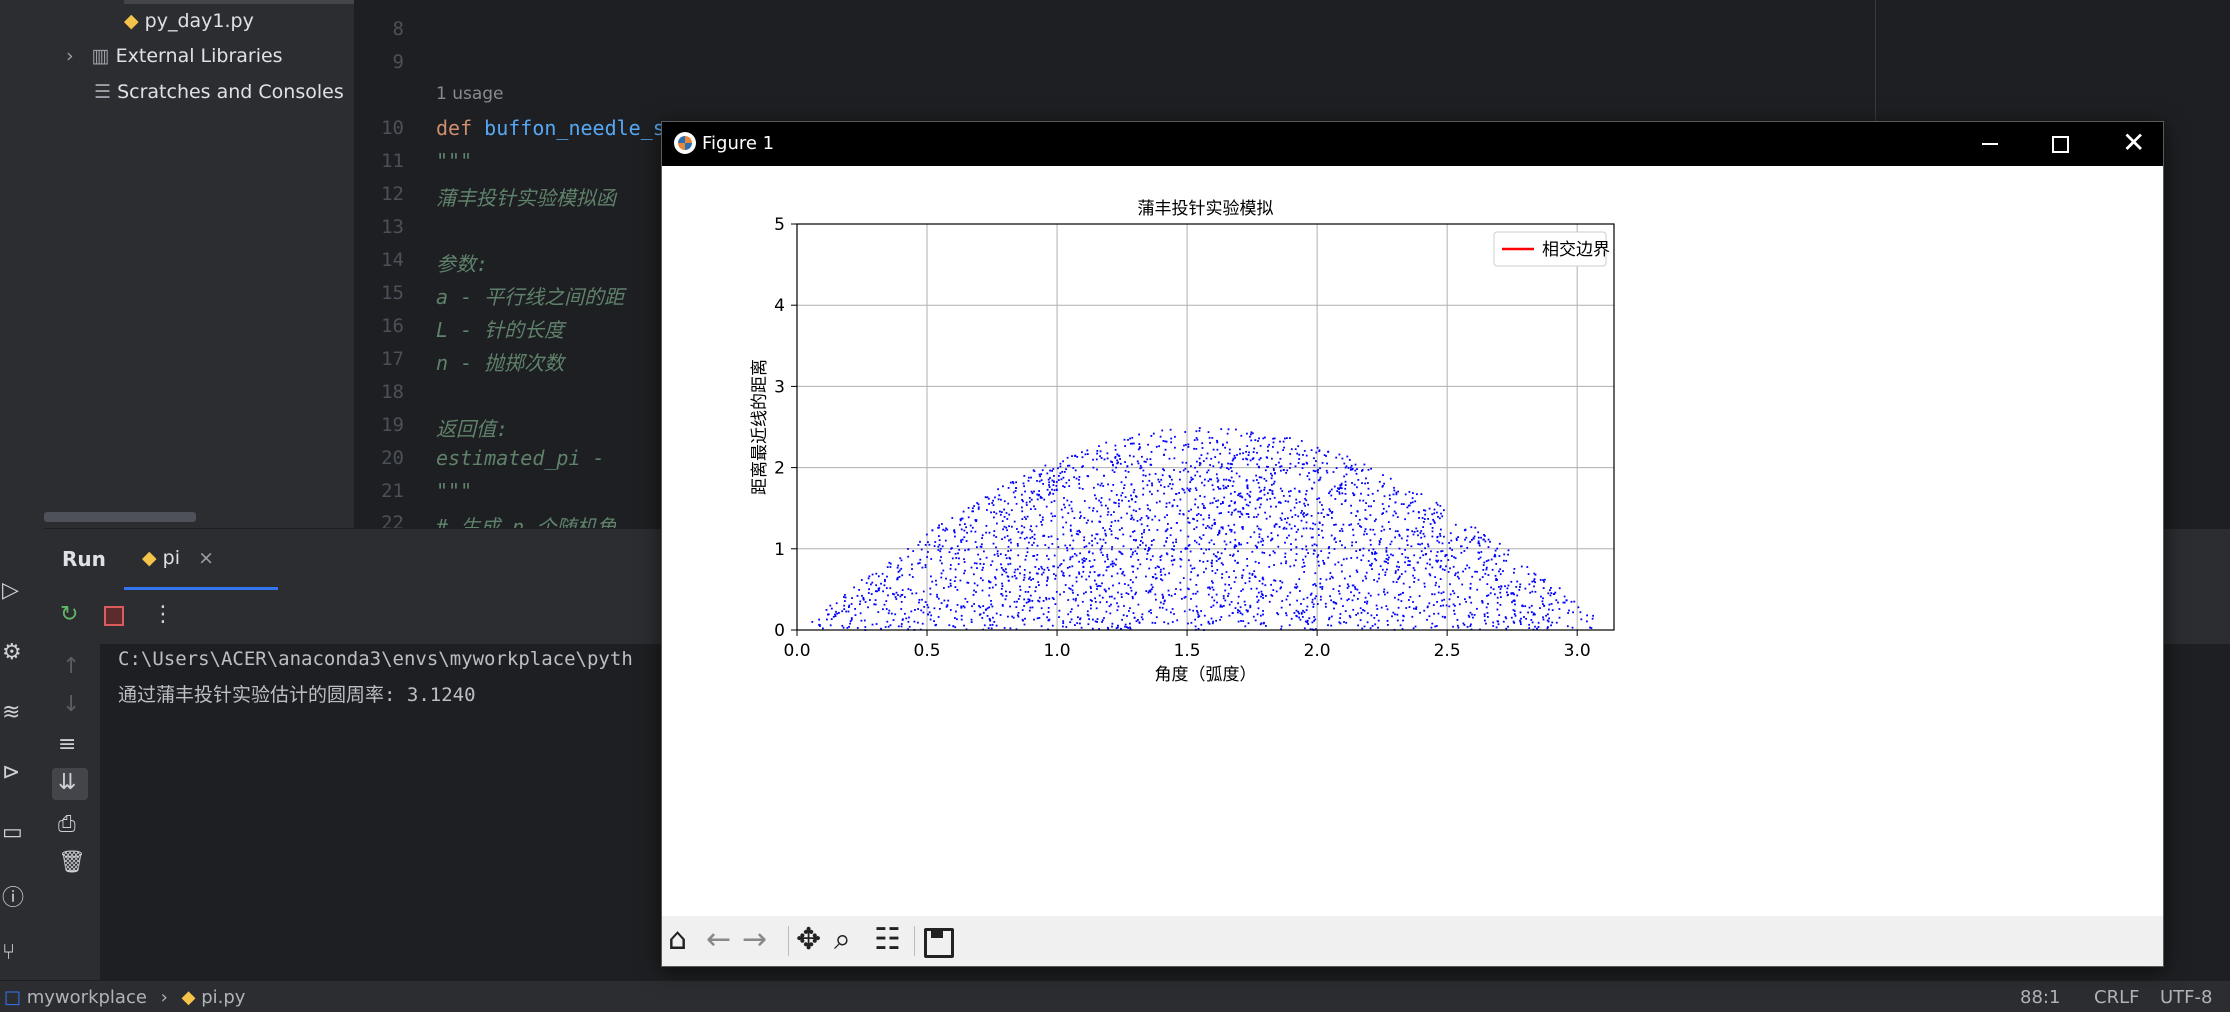 This screenshot has height=1012, width=2230. What do you see at coordinates (2060, 144) in the screenshot?
I see `maximize-icon` at bounding box center [2060, 144].